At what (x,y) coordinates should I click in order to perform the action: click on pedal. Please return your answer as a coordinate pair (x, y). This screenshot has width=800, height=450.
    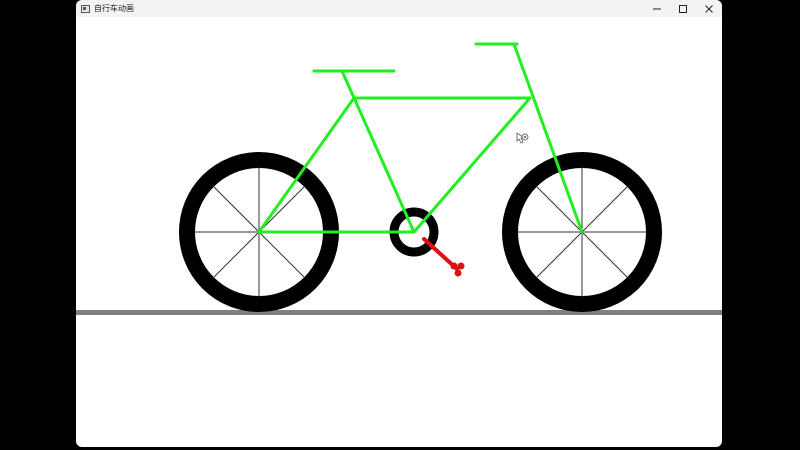
    Looking at the image, I should click on (457, 269).